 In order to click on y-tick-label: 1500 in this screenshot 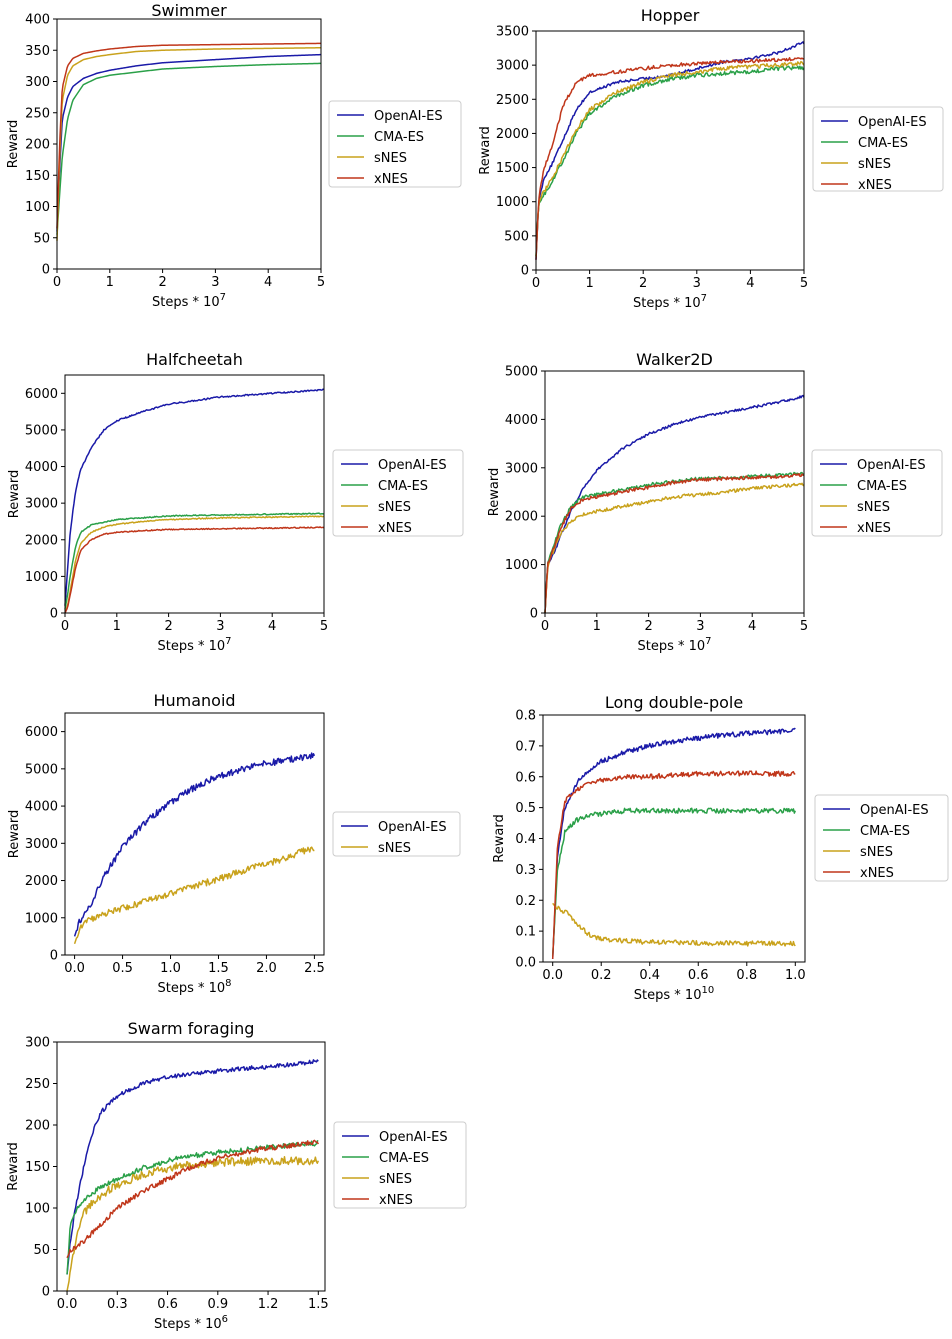, I will do `click(512, 168)`.